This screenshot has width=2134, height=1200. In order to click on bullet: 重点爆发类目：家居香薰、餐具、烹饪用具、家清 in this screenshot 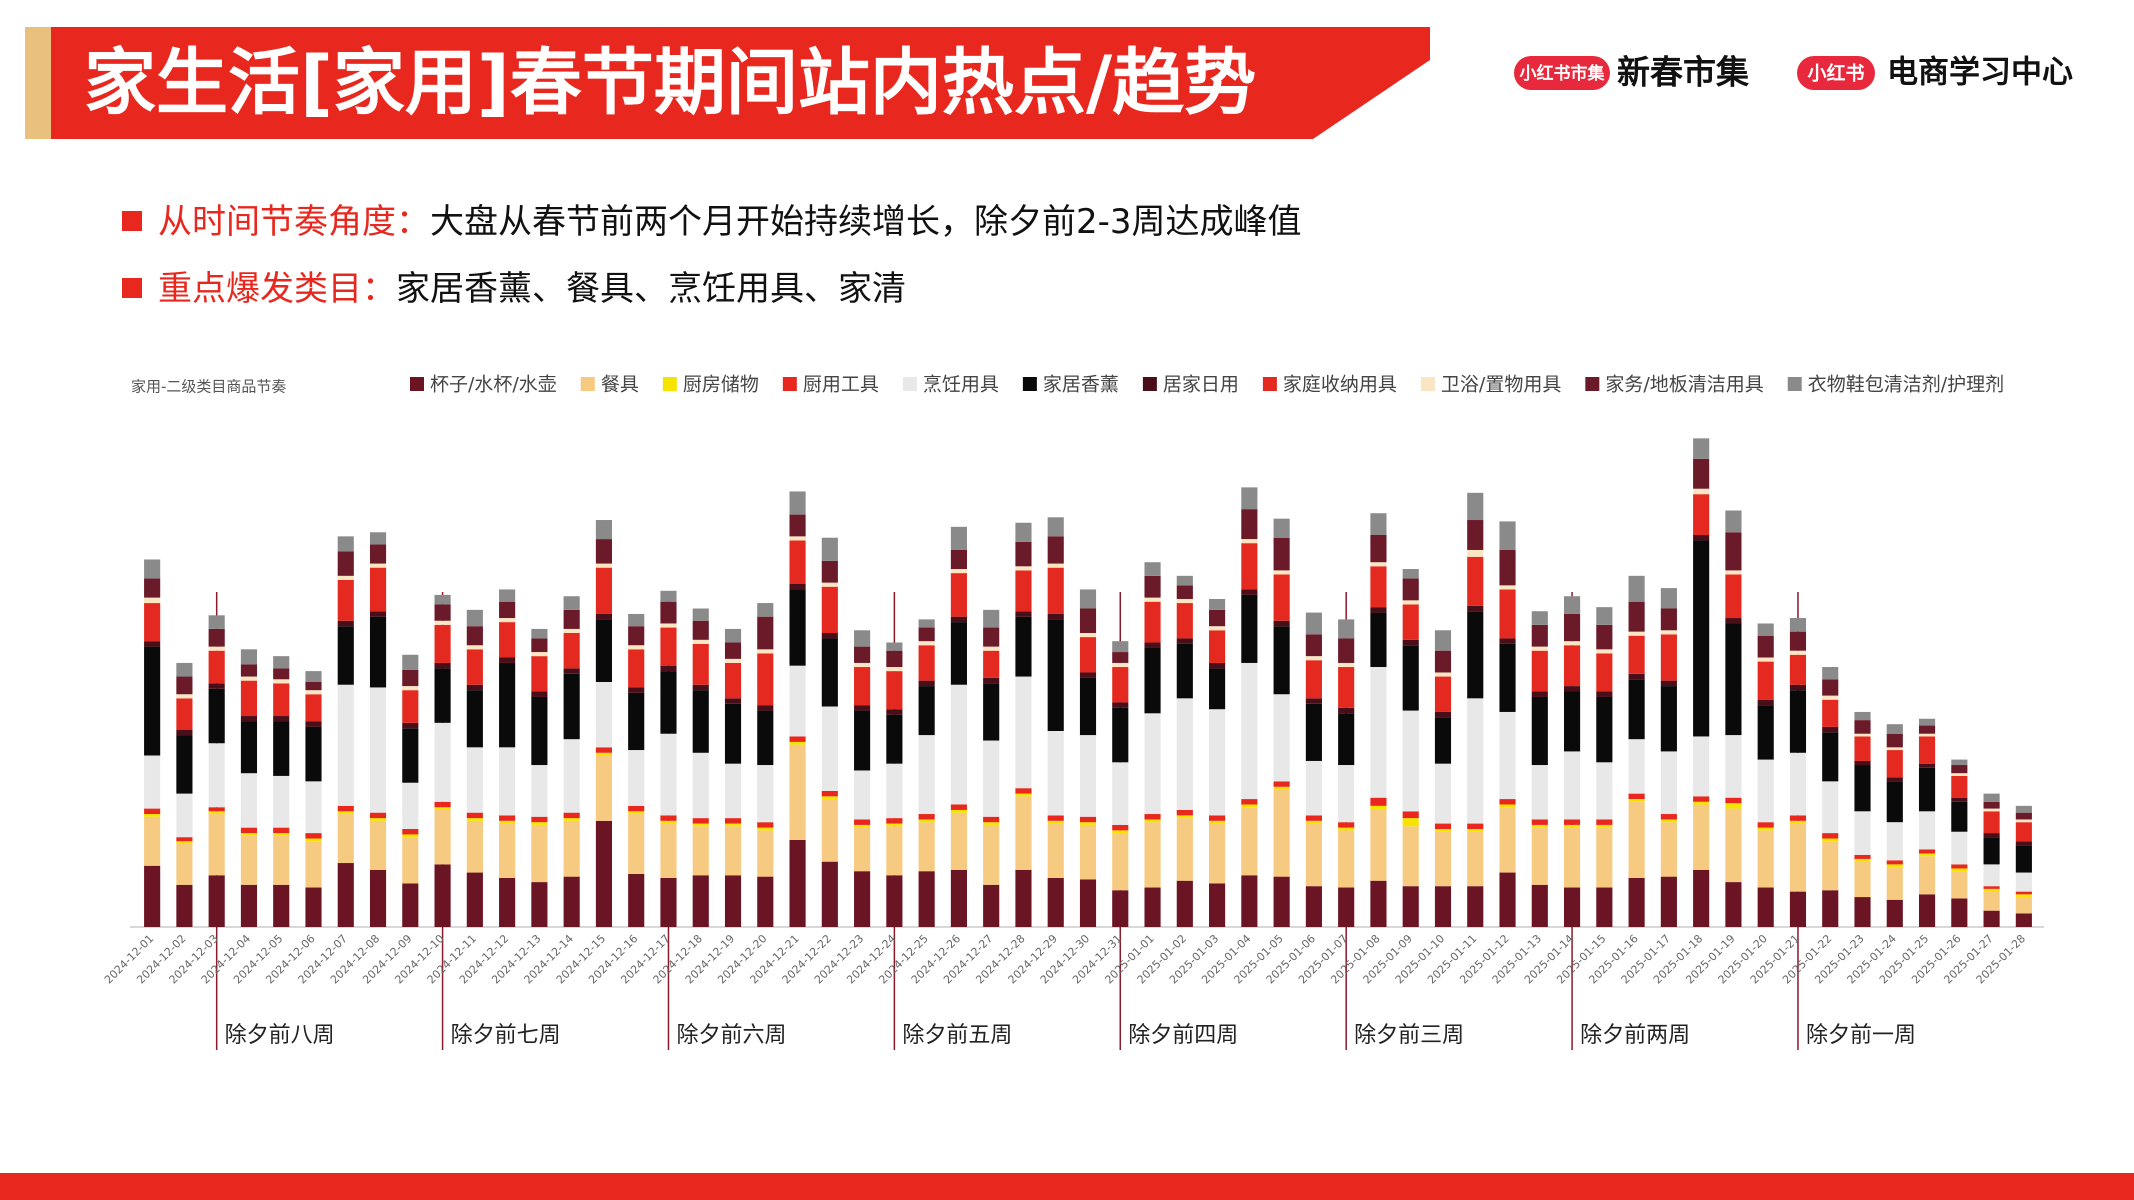, I will do `click(532, 289)`.